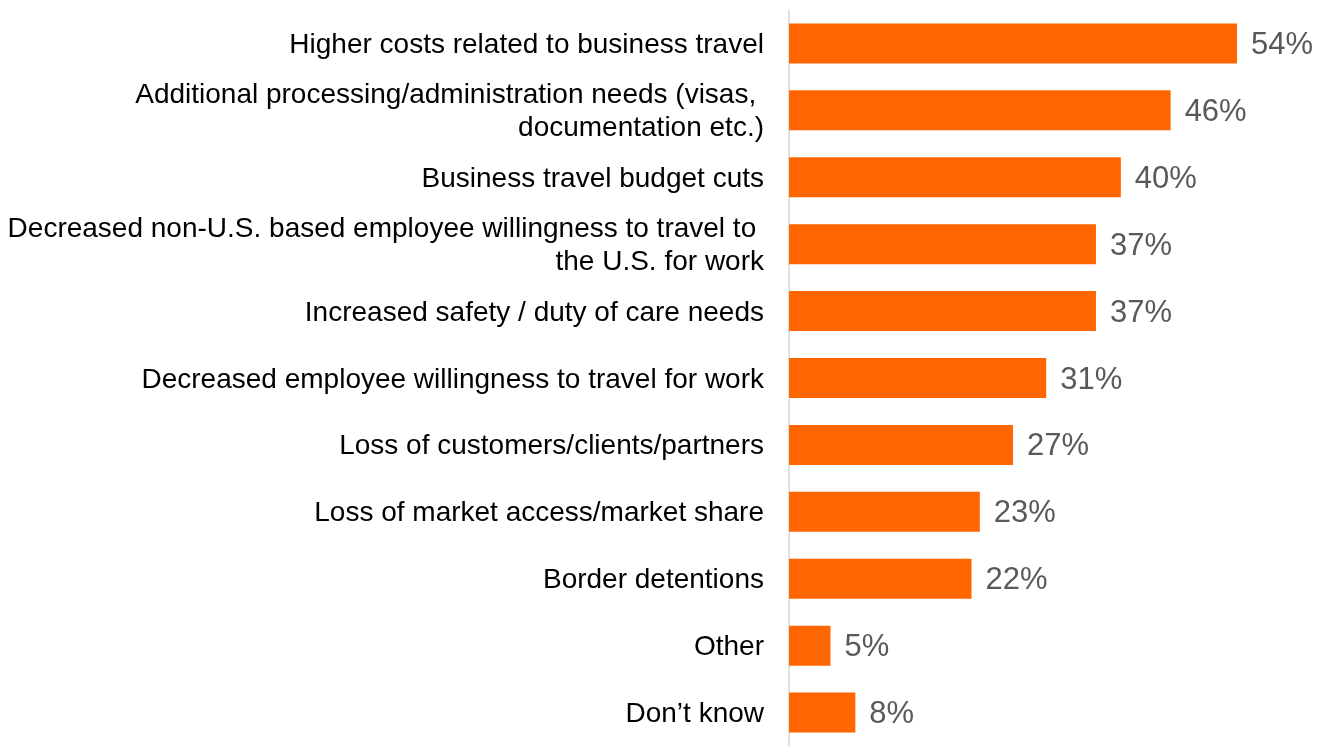 This screenshot has height=754, width=1319. I want to click on y-tick-label: Decreased non-U.S. based employee willingness to travel to the U.S. for work, so click(386, 244).